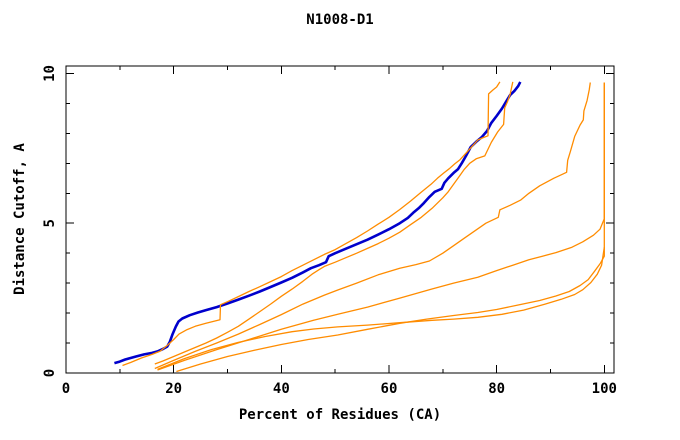 Image resolution: width=680 pixels, height=440 pixels. Describe the element at coordinates (339, 20) in the screenshot. I see `chart-title: N1008-D1` at that location.